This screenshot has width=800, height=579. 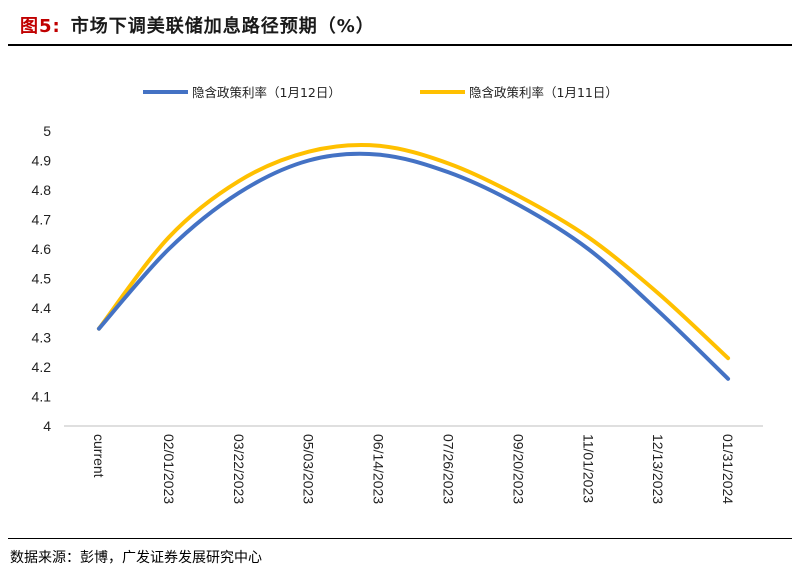 I want to click on x-tick-label: 06/14/2023, so click(x=379, y=469).